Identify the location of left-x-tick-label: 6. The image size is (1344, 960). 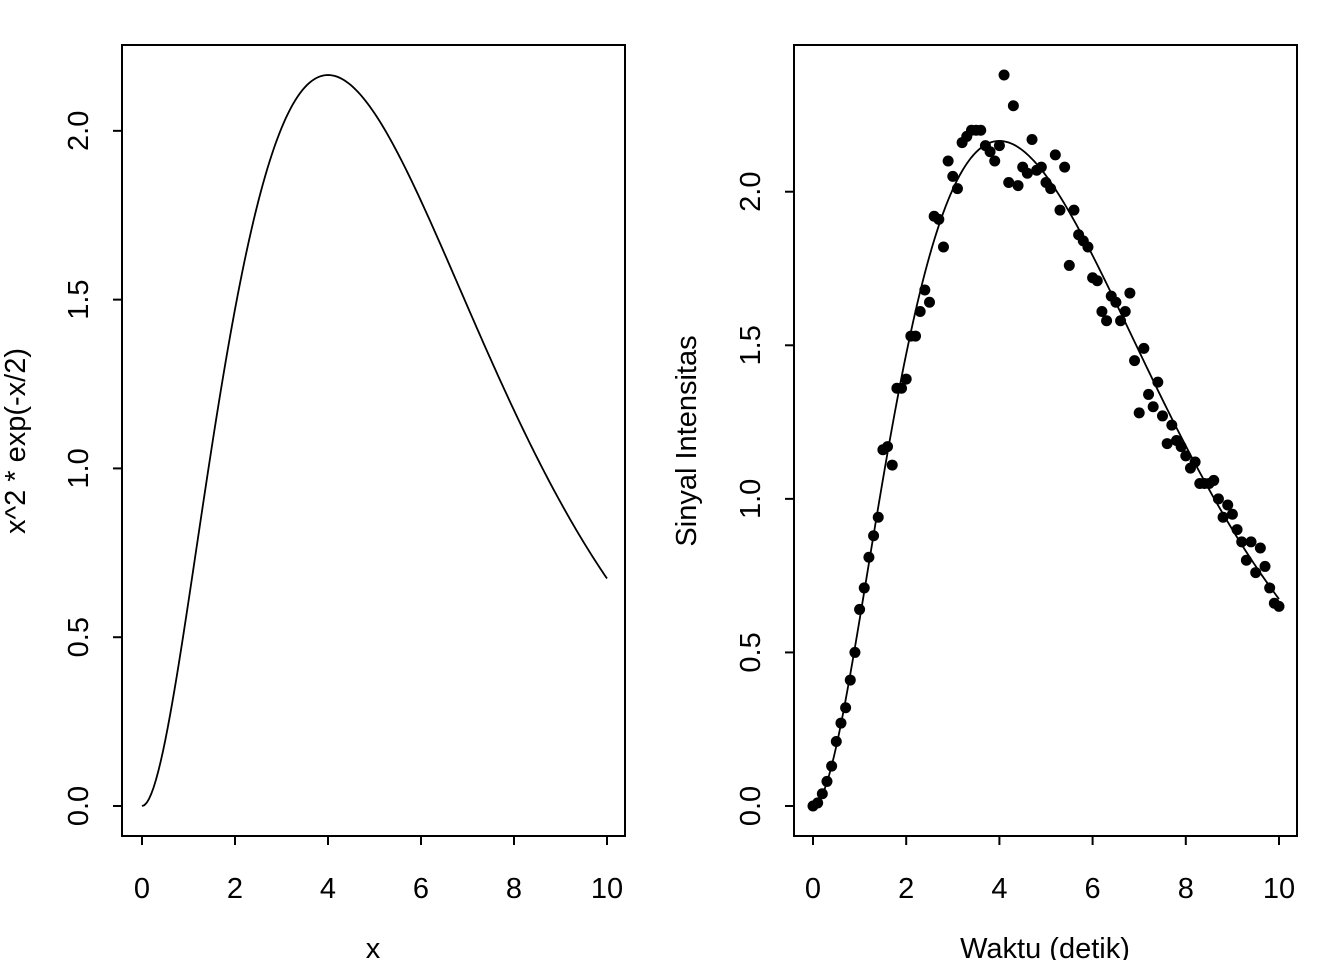
(421, 889).